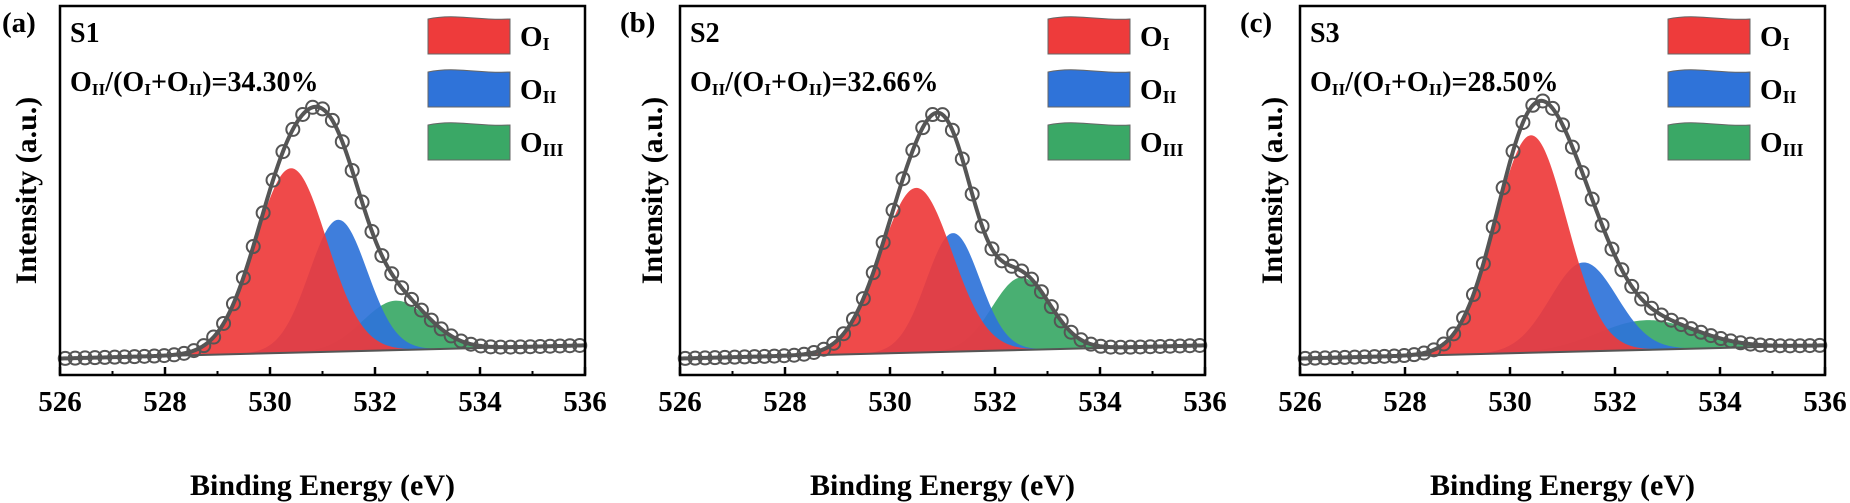 Image resolution: width=1850 pixels, height=503 pixels. I want to click on ratio-annotation: OII/(OI+OII)=32.66%, so click(814, 83).